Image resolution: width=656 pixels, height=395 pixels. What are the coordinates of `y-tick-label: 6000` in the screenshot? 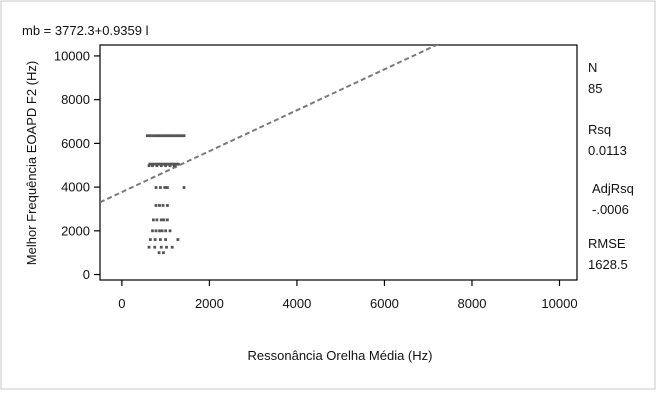 It's located at (75, 143).